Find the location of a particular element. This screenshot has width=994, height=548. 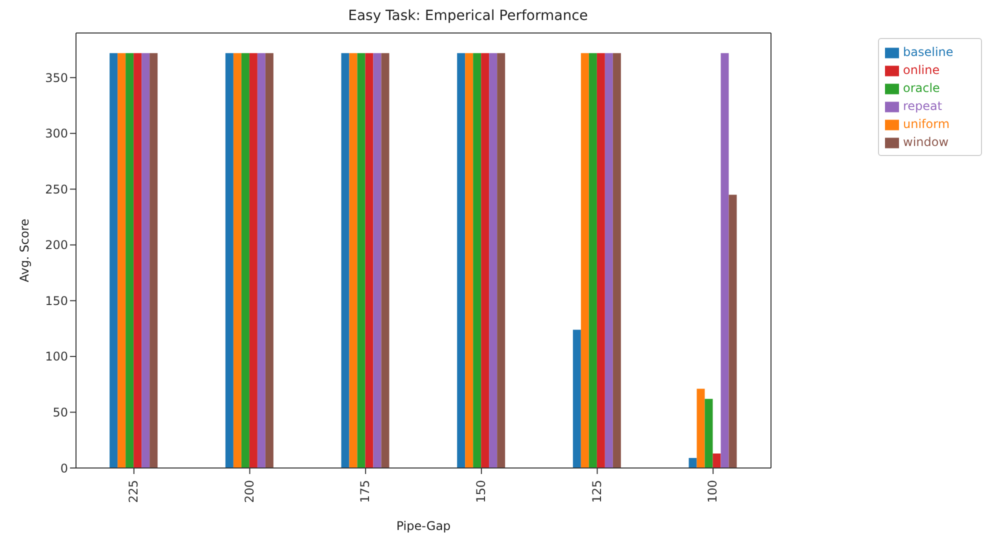

legend-label: repeat is located at coordinates (922, 106).